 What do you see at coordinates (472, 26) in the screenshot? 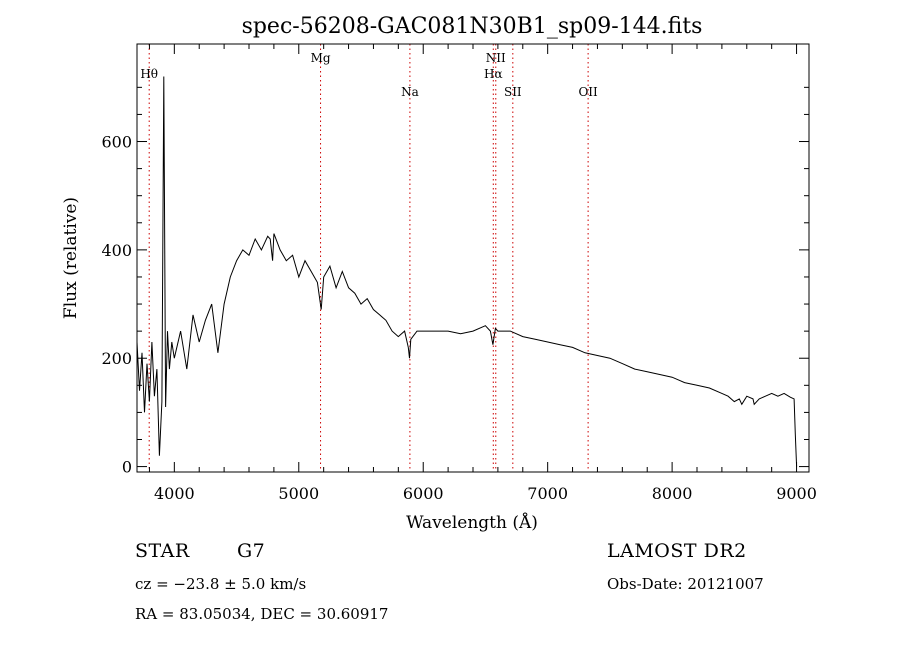
I see `chart-title: spec-56208-GAC081N30B1_sp09-144.fits` at bounding box center [472, 26].